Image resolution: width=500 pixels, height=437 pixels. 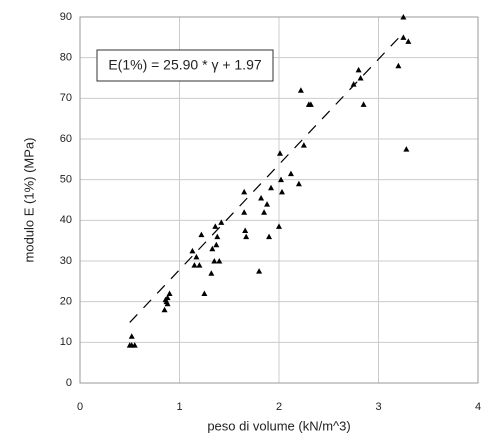 I want to click on x-tick-label: 3, so click(x=378, y=407).